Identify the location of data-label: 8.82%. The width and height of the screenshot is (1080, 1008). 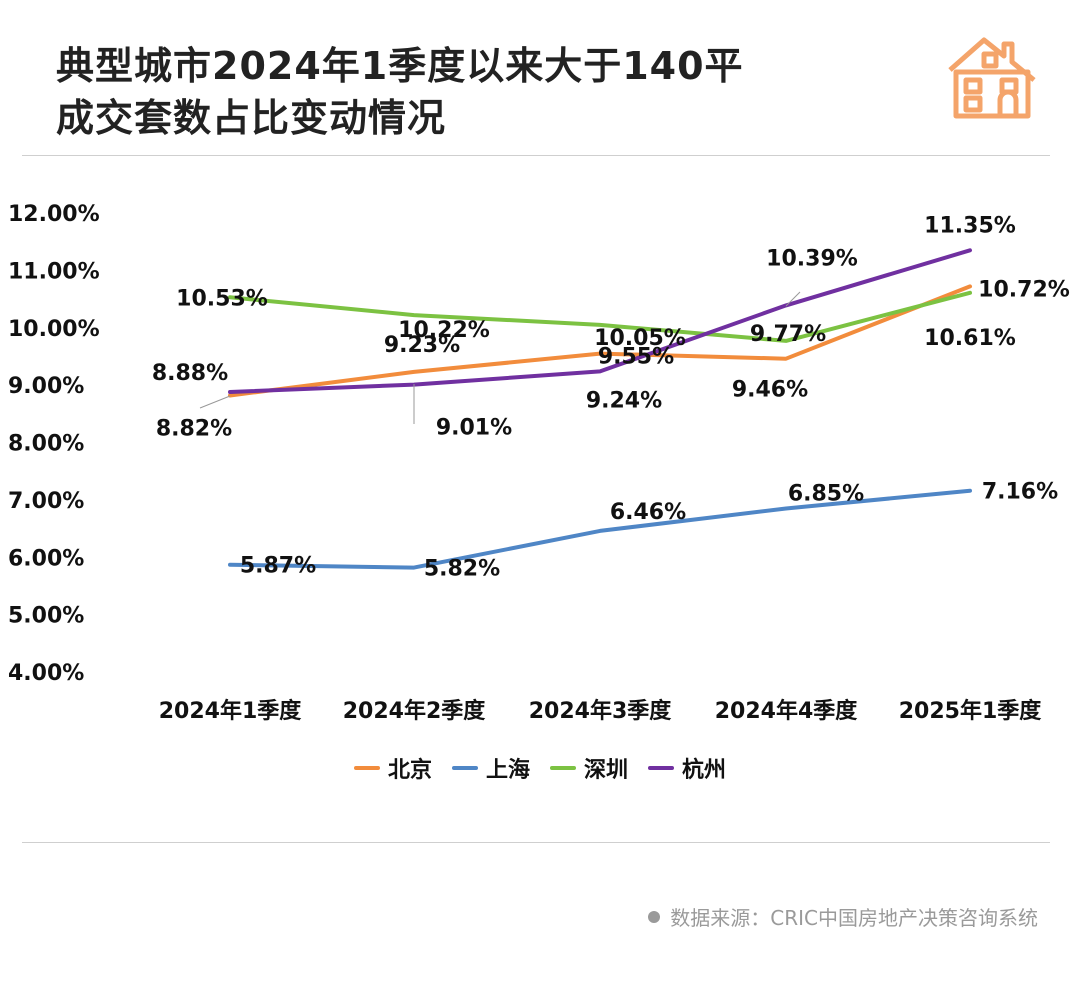
(194, 428).